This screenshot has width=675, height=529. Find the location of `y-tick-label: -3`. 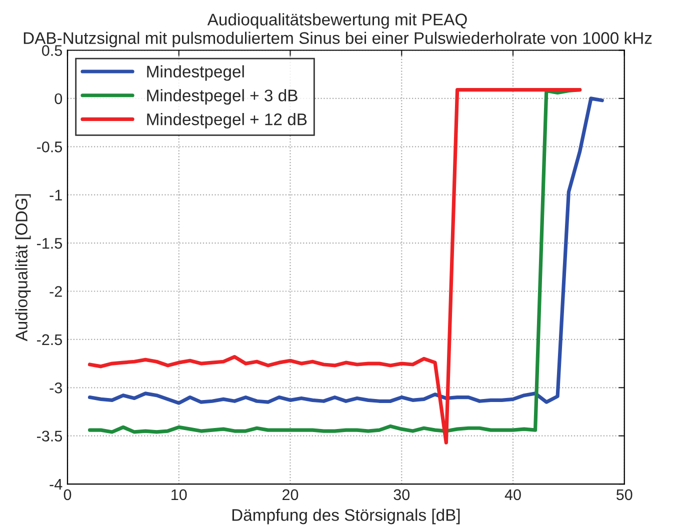

y-tick-label: -3 is located at coordinates (56, 388).